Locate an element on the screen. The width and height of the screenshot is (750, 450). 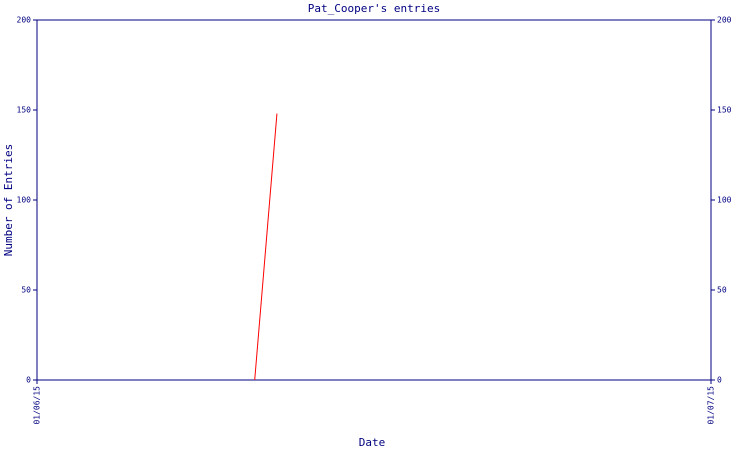
y2-tick-label: 0 is located at coordinates (719, 380).